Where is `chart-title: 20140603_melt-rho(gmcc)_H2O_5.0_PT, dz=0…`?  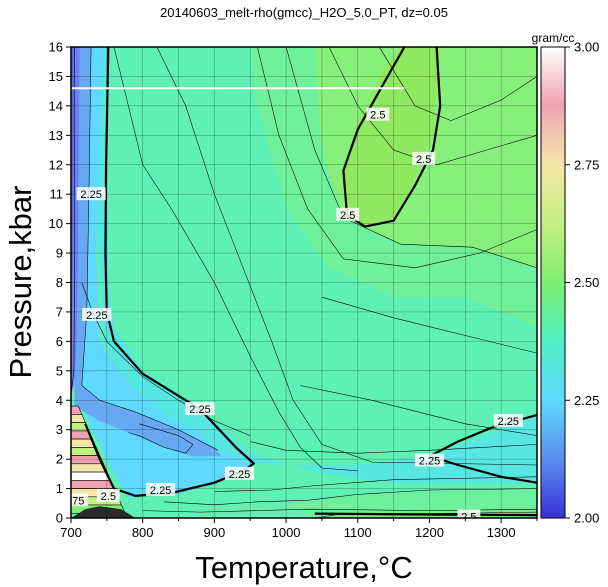 chart-title: 20140603_melt-rho(gmcc)_H2O_5.0_PT, dz=0… is located at coordinates (304, 12).